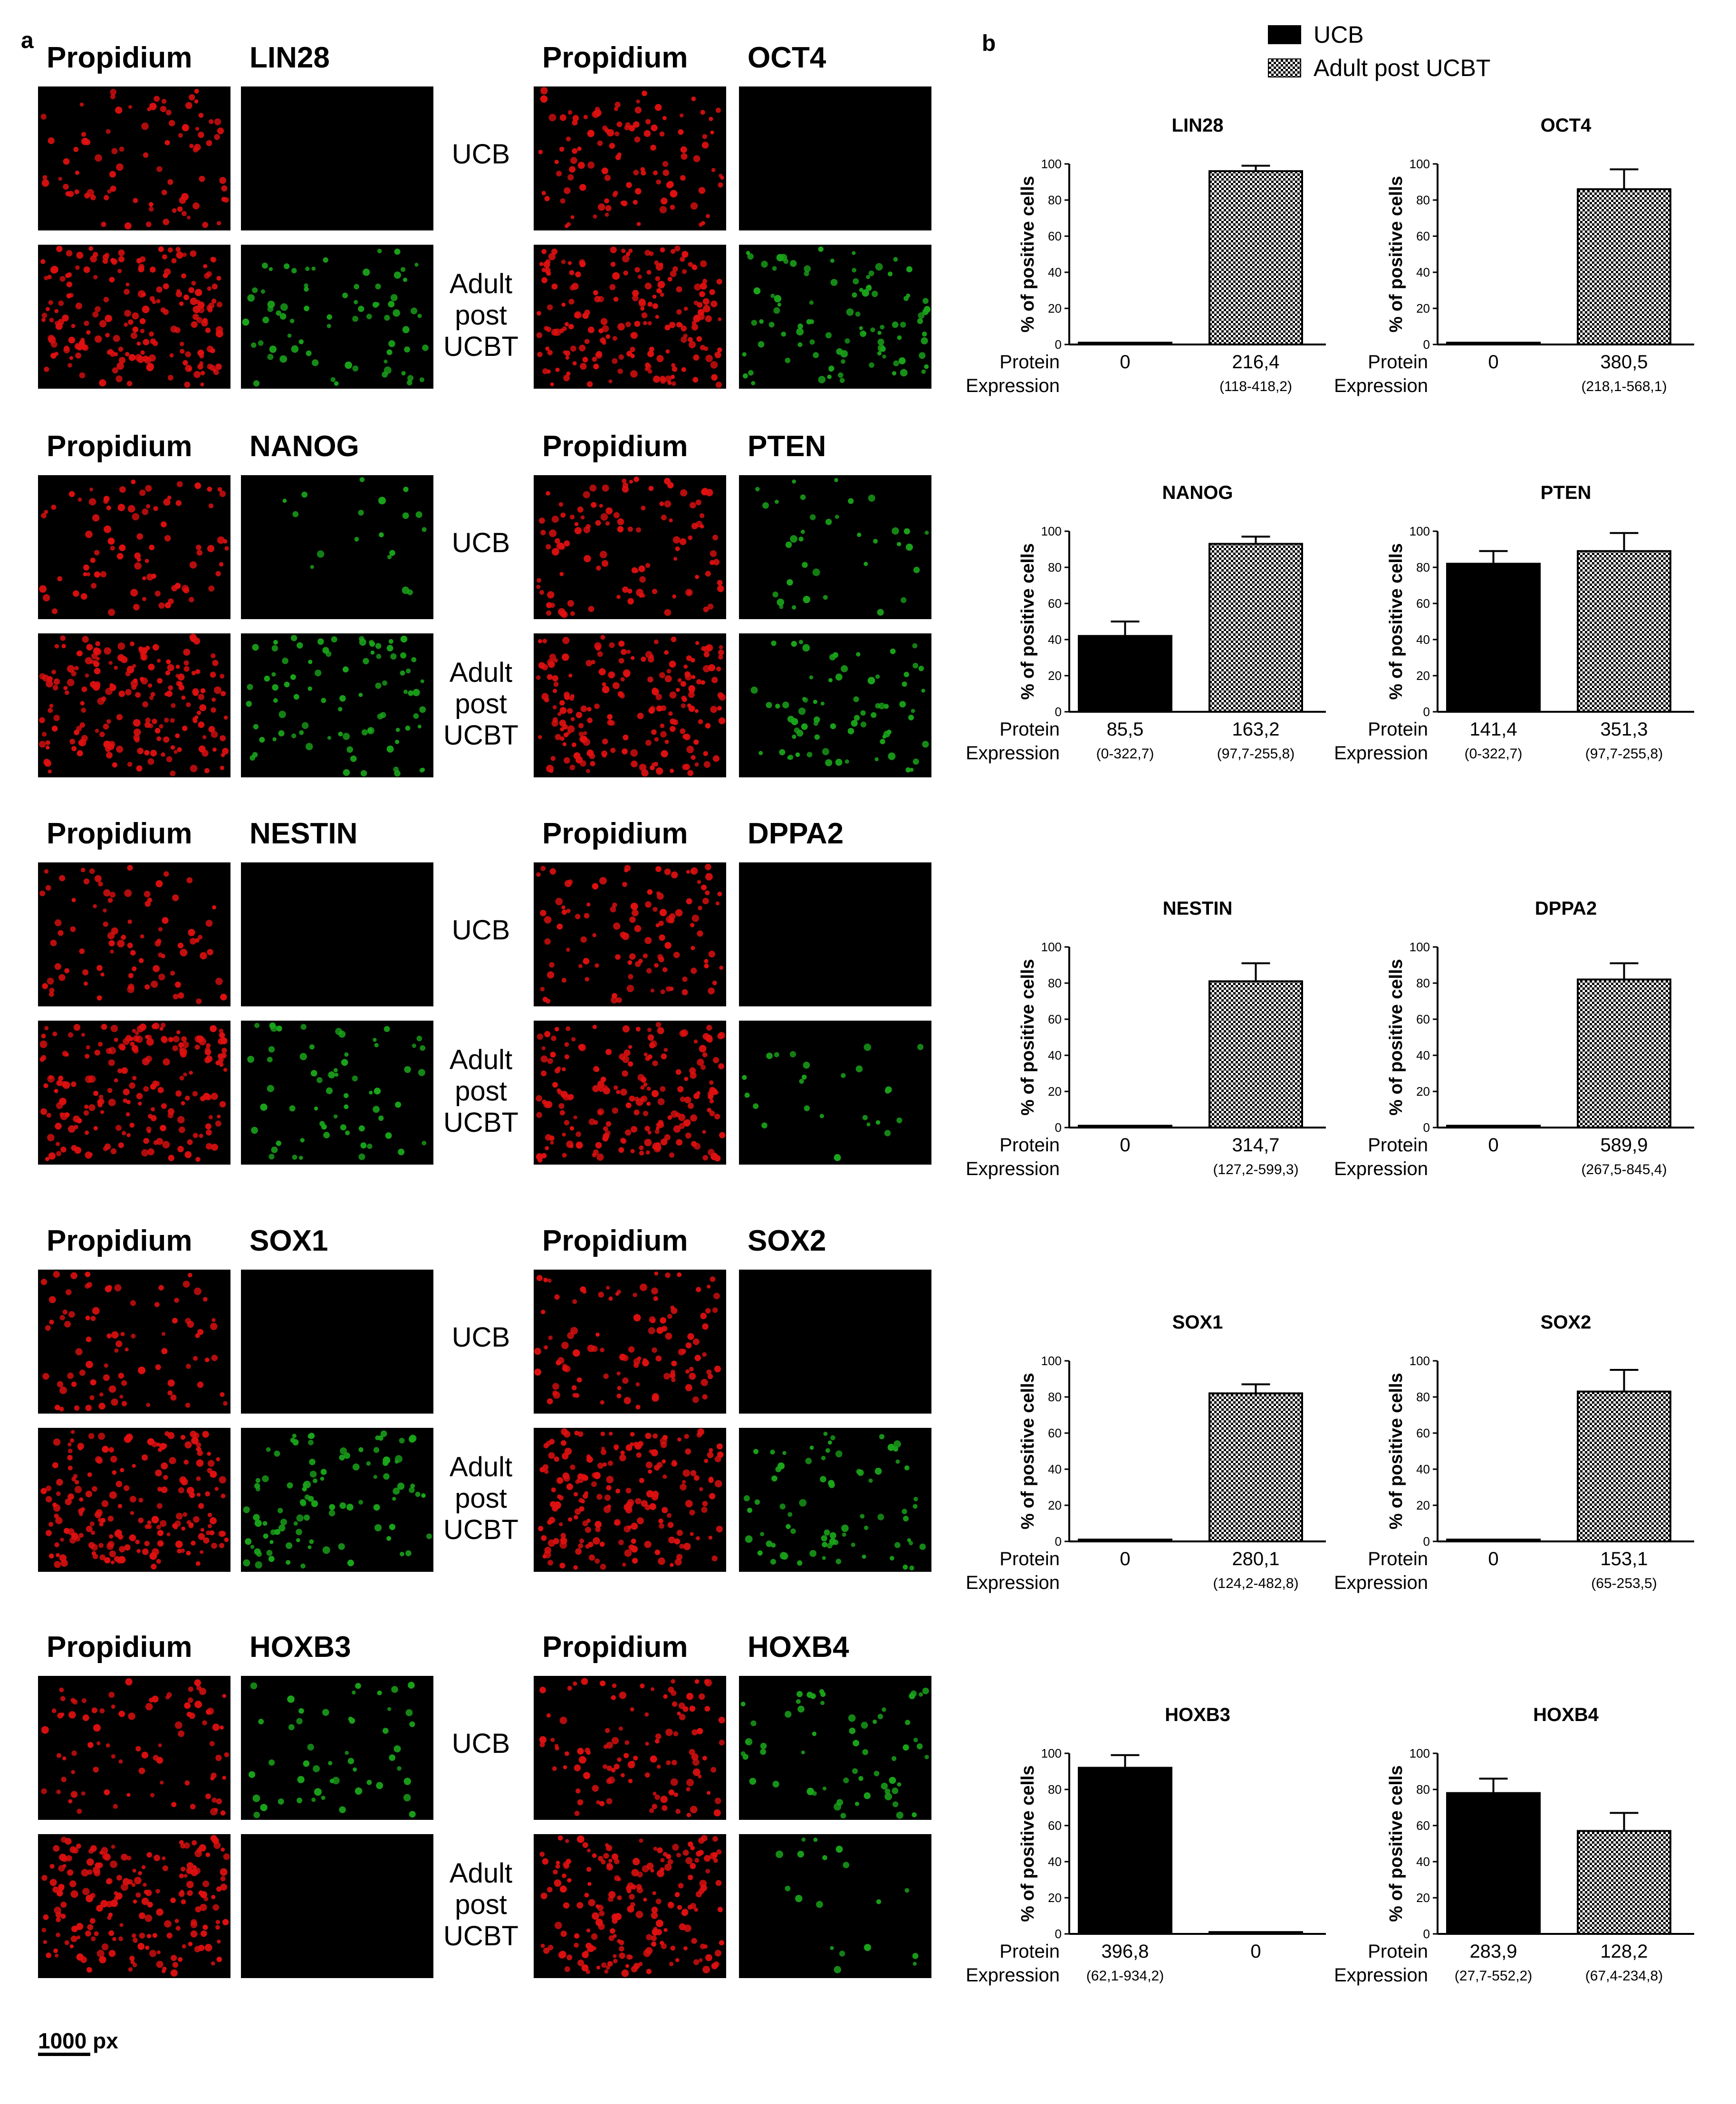 The width and height of the screenshot is (1736, 2104). What do you see at coordinates (1198, 1715) in the screenshot?
I see `chart-title: HOXB3` at bounding box center [1198, 1715].